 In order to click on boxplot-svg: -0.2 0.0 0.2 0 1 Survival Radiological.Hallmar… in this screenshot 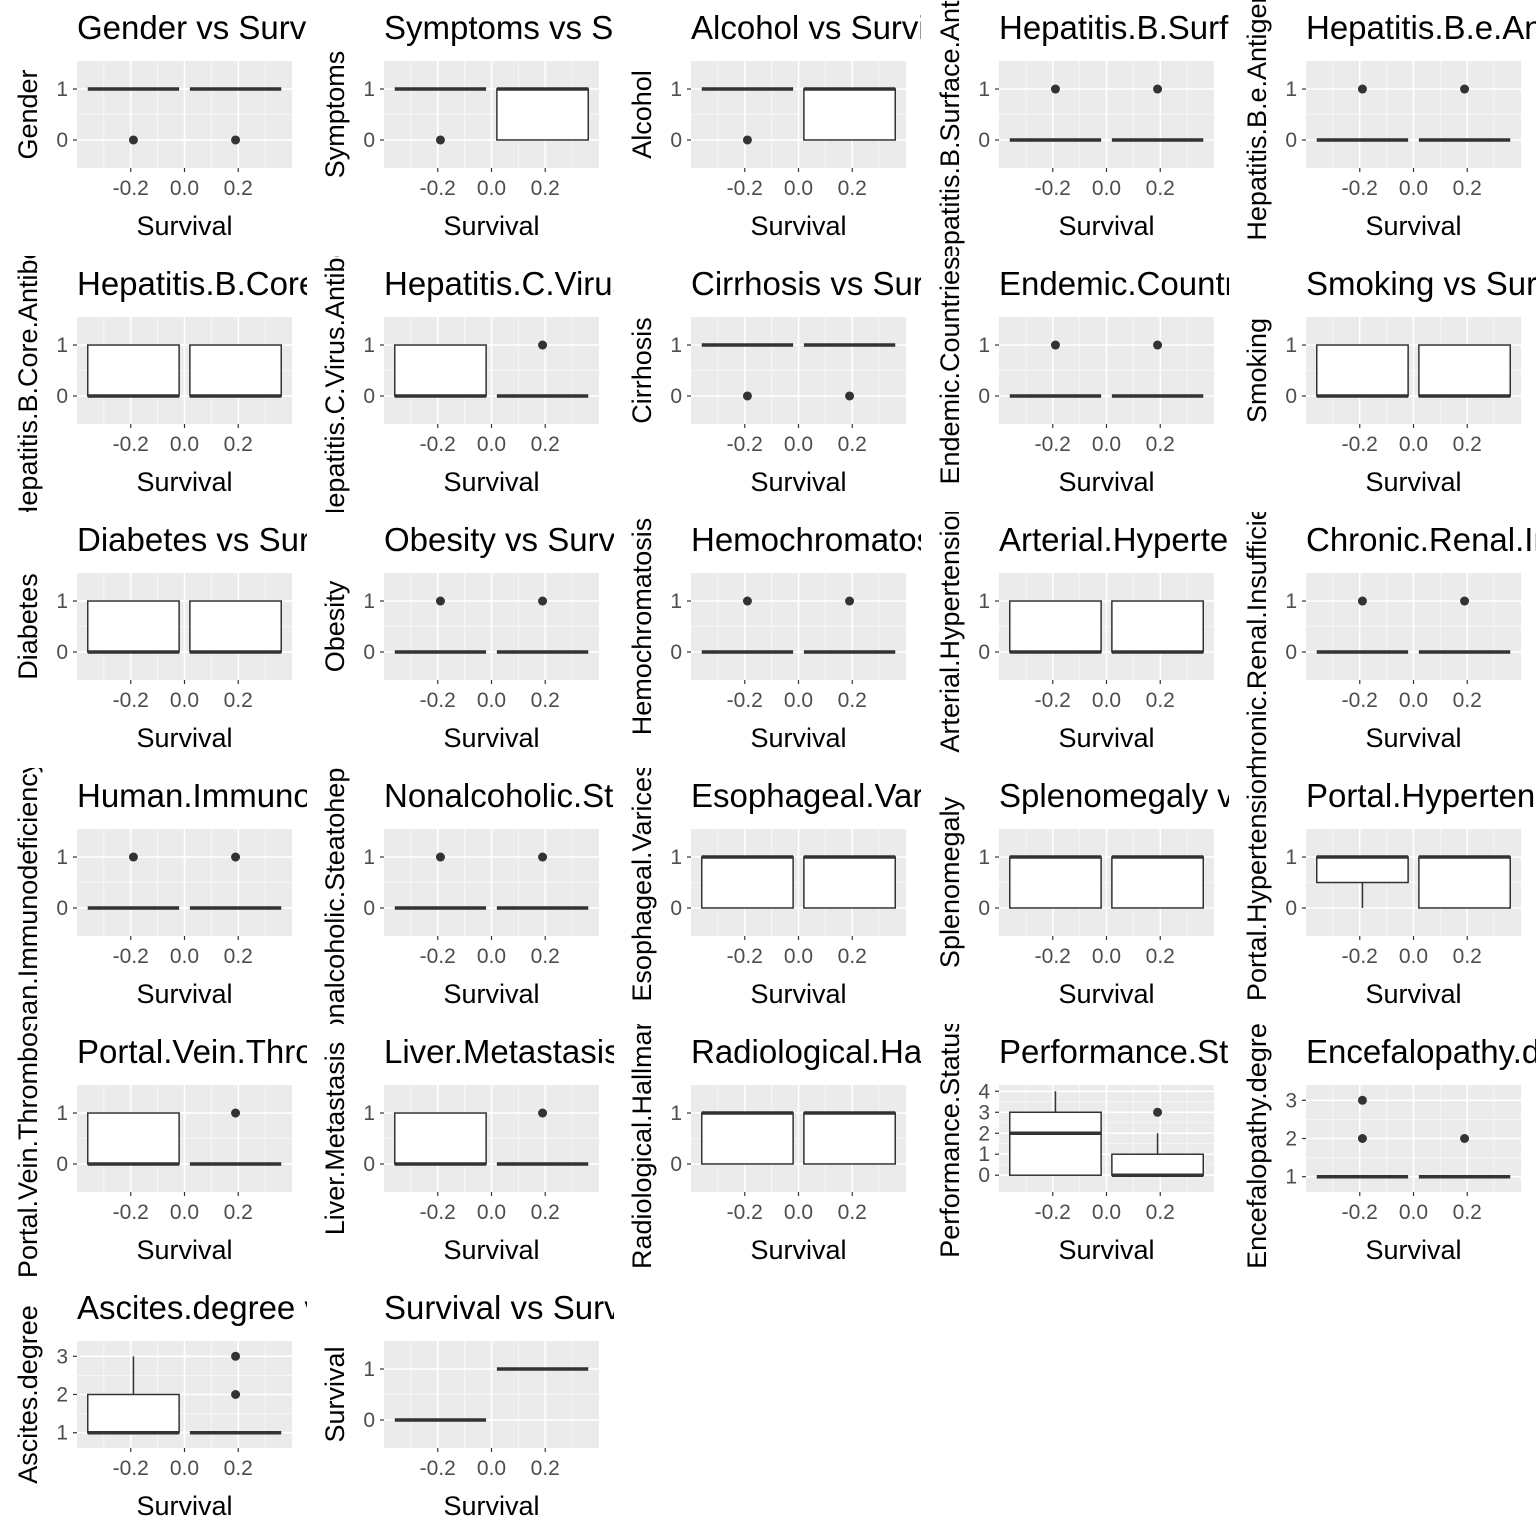, I will do `click(774, 1146)`.